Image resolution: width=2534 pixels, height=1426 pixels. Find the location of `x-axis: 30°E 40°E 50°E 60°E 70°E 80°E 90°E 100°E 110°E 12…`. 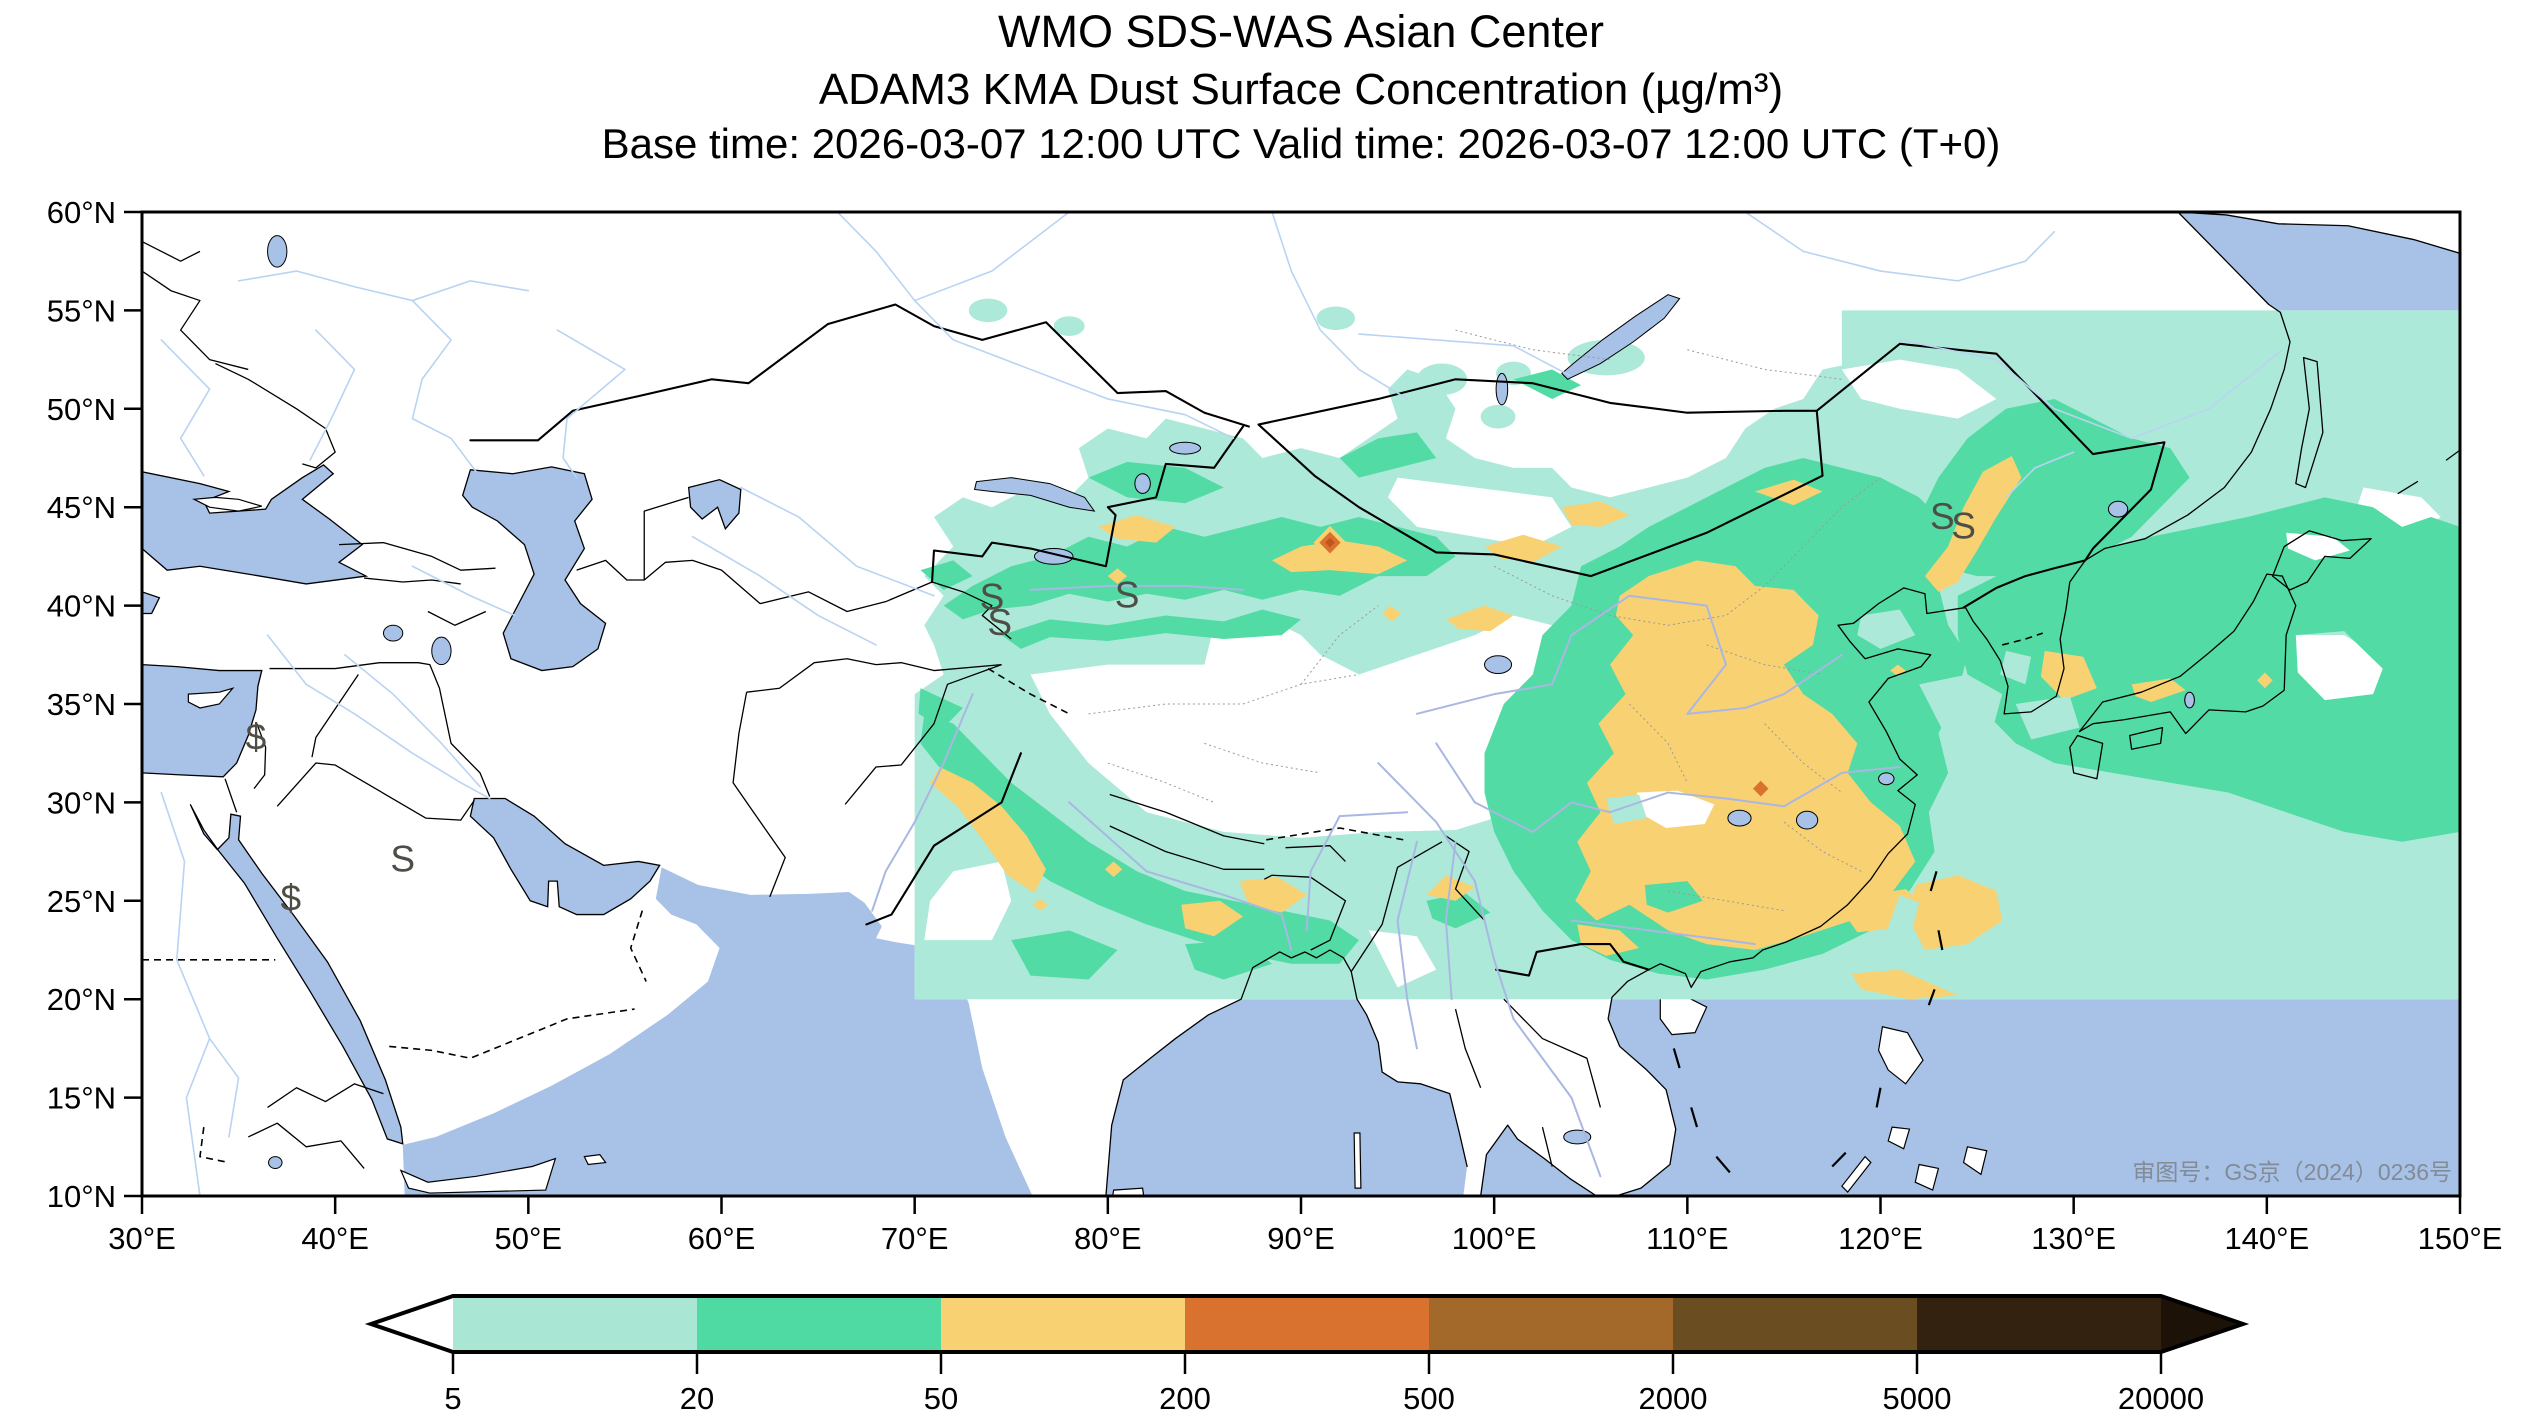

x-axis: 30°E 40°E 50°E 60°E 70°E 80°E 90°E 100°E 110°E 12… is located at coordinates (1305, 1226).